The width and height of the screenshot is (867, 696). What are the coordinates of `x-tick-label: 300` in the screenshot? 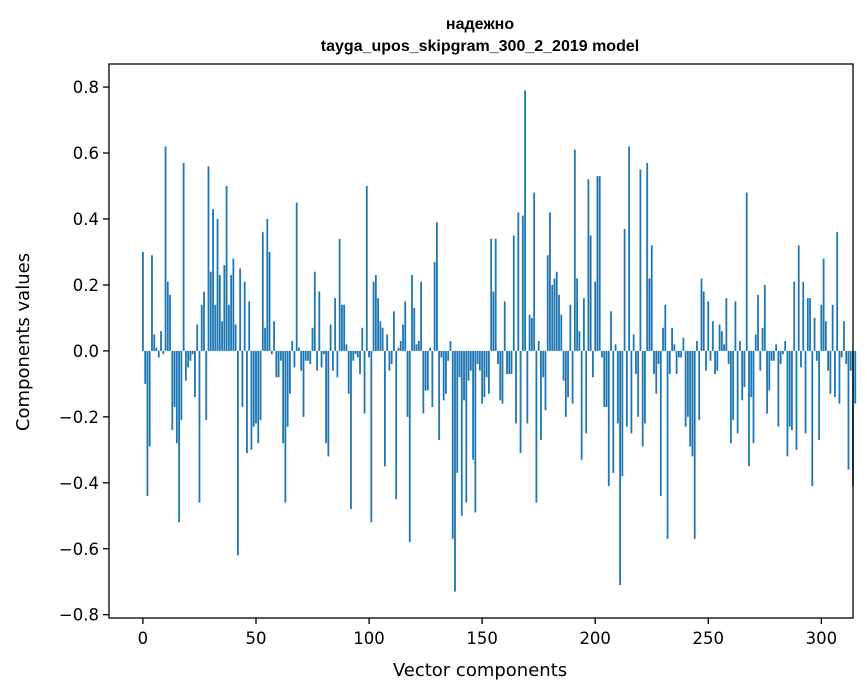 It's located at (822, 638).